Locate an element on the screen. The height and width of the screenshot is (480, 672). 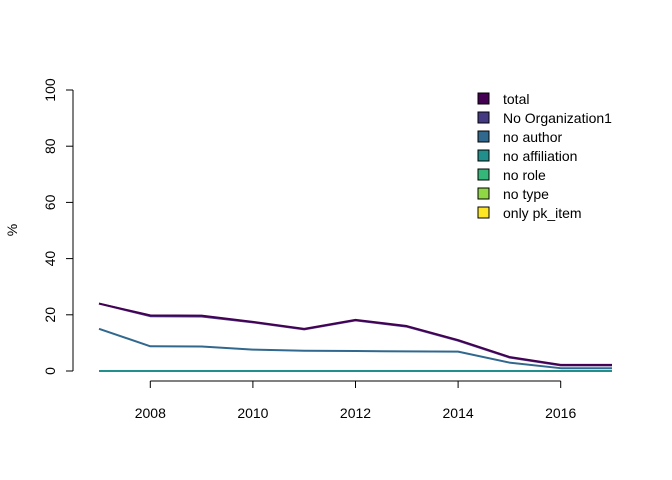
x-tick-label: 2008 is located at coordinates (150, 413).